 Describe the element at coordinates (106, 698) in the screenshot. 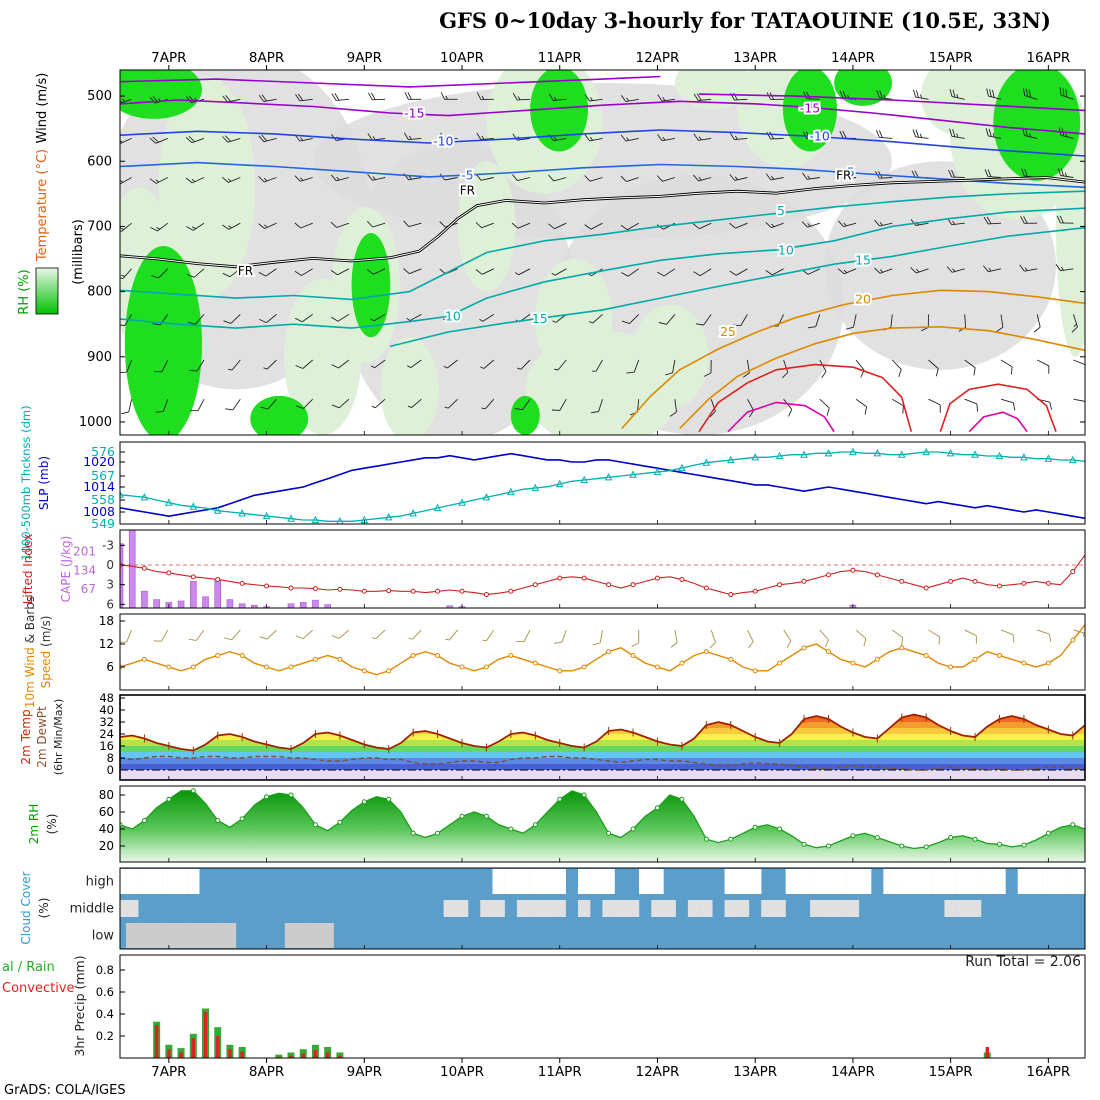

I see `svg-text: 48` at that location.